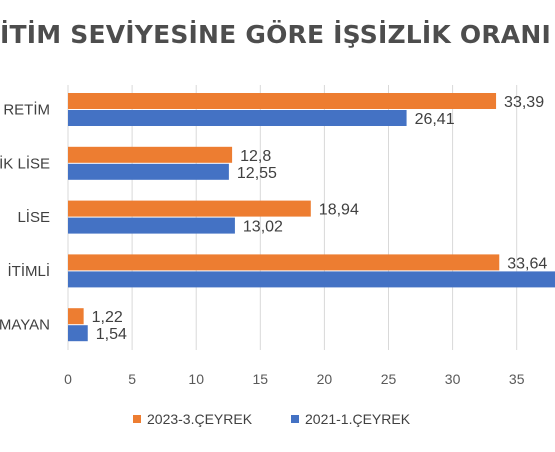  Describe the element at coordinates (26, 110) in the screenshot. I see `category-label-0: RETİM` at that location.